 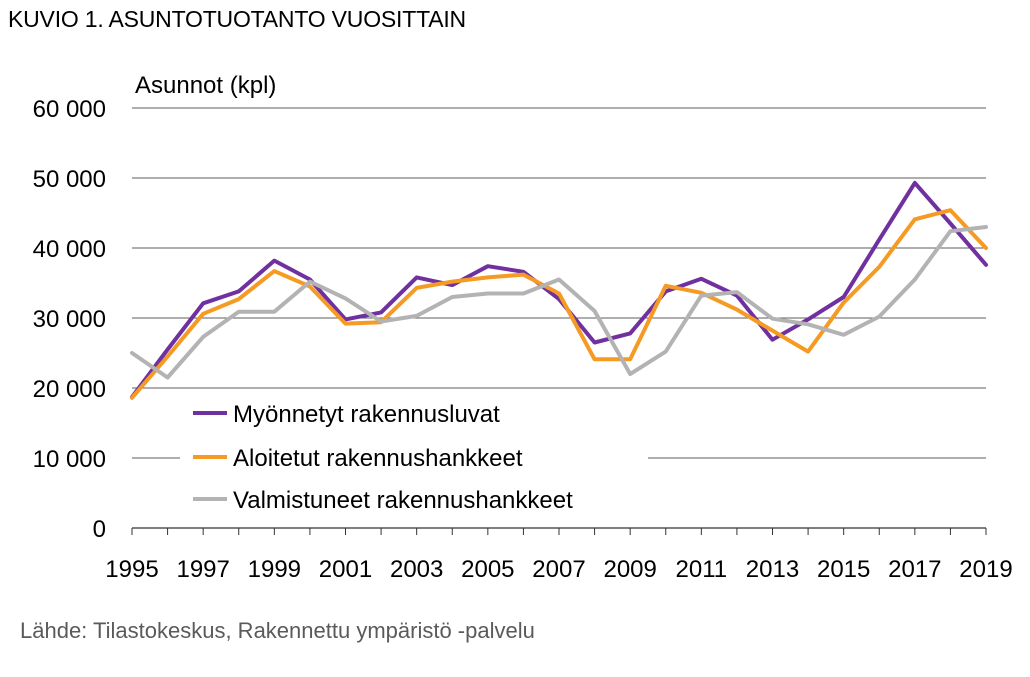 What do you see at coordinates (378, 458) in the screenshot?
I see `legend-label: Aloitetut rakennushankkeet` at bounding box center [378, 458].